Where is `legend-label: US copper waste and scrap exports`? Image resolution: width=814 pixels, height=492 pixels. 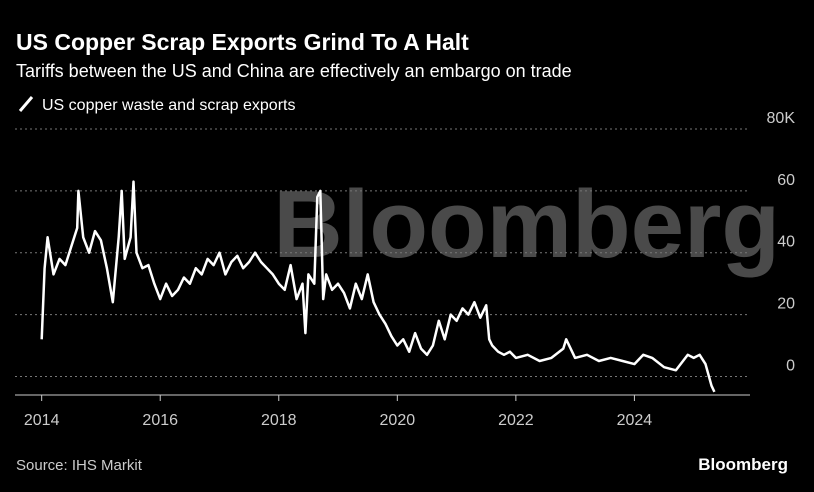
legend-label: US copper waste and scrap exports is located at coordinates (168, 105).